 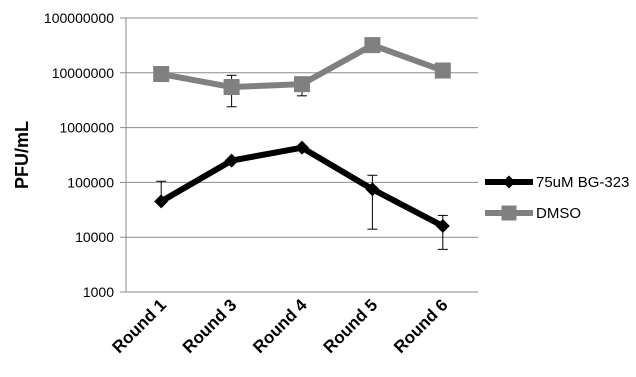 I want to click on series-line, so click(x=302, y=186).